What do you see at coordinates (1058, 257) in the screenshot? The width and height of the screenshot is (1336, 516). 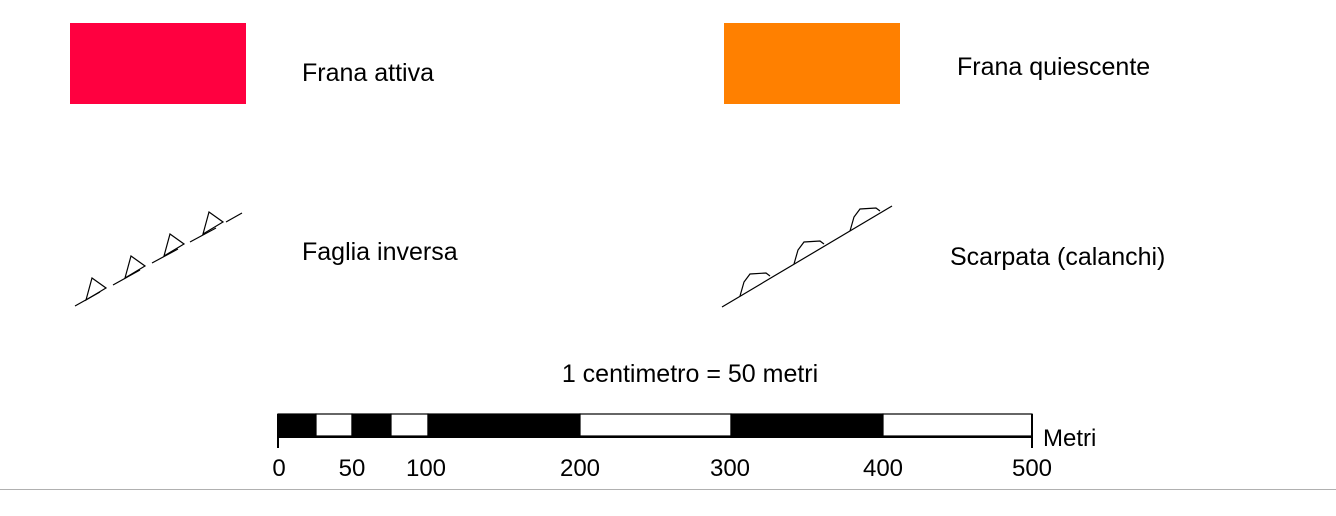 I see `scarp-label: Scarpata (calanchi)` at bounding box center [1058, 257].